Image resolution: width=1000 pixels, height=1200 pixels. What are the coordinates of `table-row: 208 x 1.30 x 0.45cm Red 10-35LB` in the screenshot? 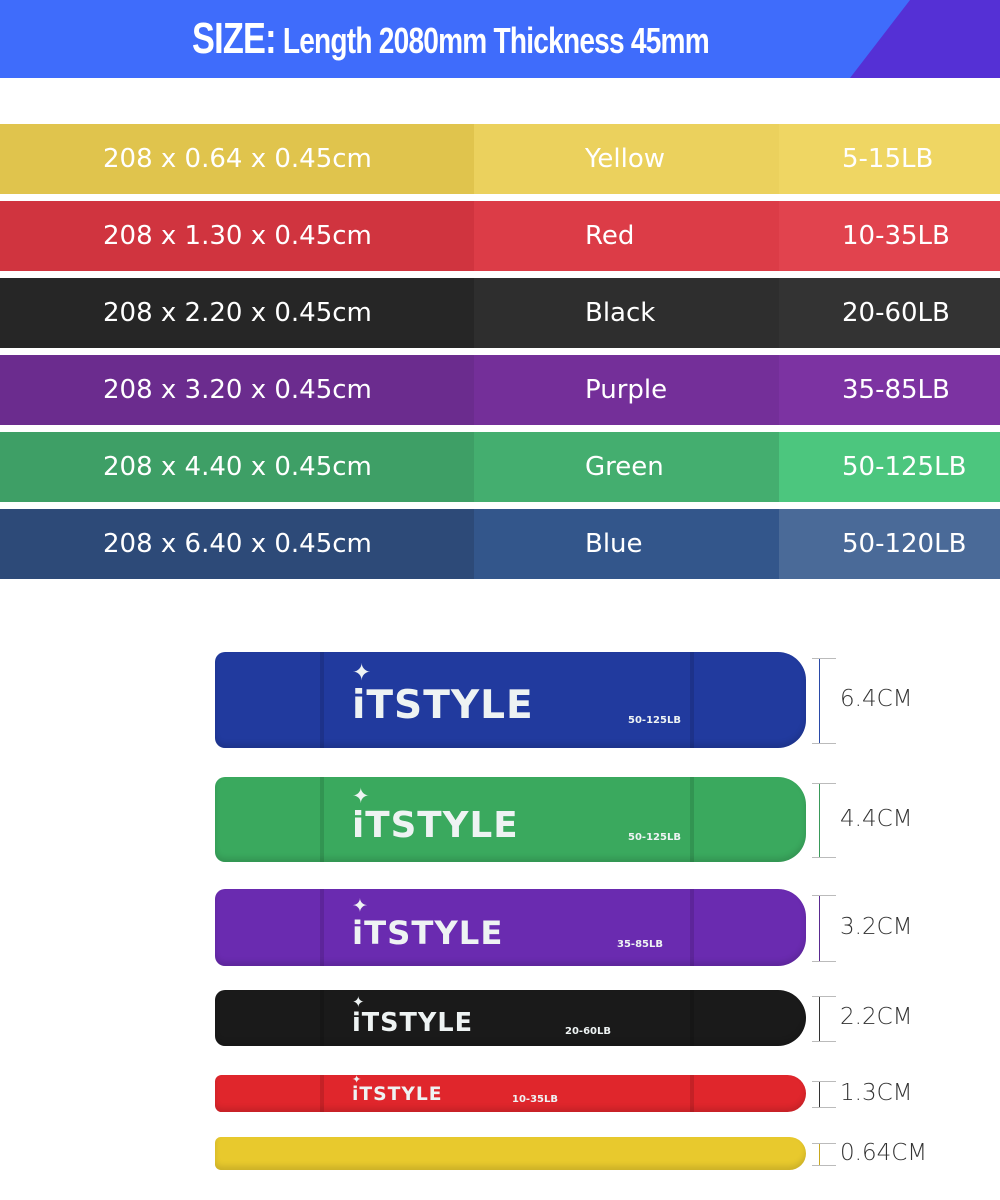 It's located at (500, 236).